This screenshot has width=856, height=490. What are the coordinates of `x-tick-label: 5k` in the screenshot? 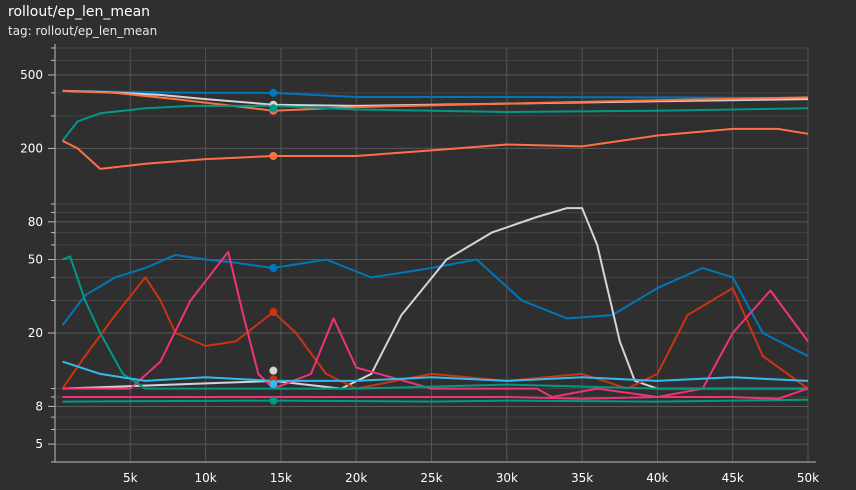 It's located at (130, 478).